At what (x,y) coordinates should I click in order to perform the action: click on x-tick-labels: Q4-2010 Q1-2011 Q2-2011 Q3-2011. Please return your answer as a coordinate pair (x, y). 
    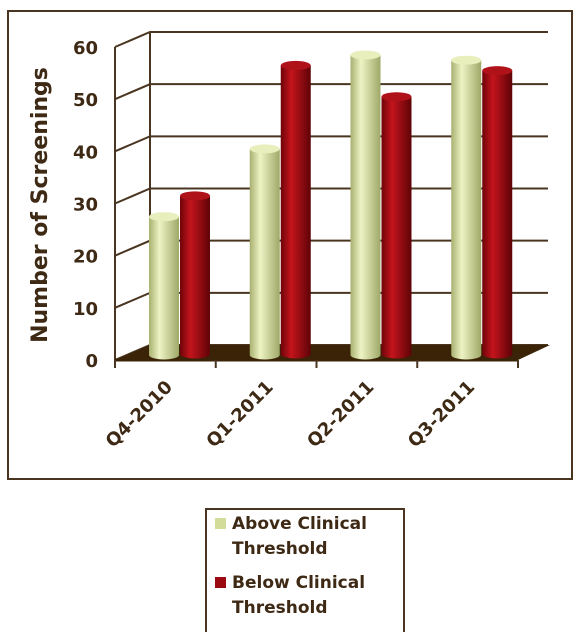
    Looking at the image, I should click on (290, 414).